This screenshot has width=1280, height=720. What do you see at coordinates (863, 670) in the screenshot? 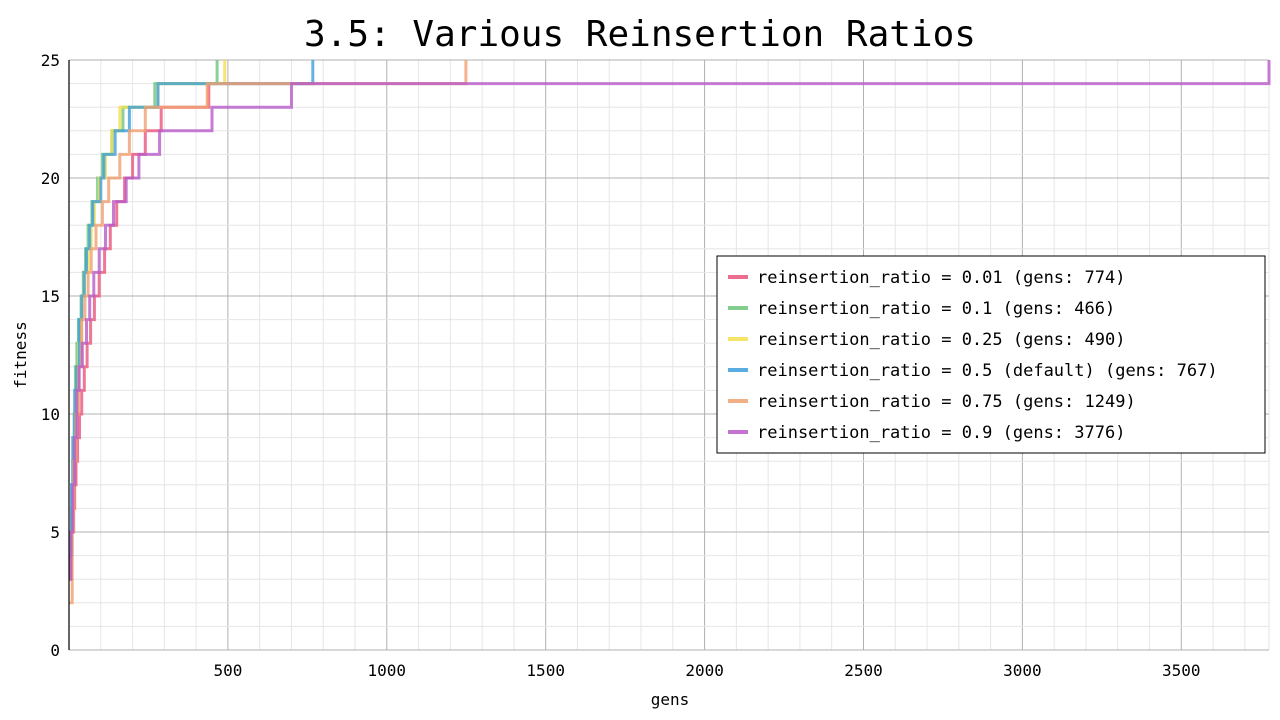
I see `x-tick-label: 2500` at bounding box center [863, 670].